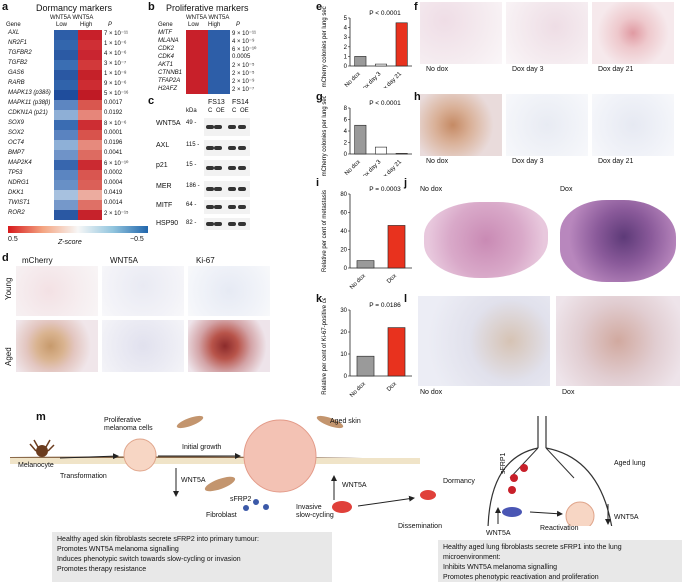 The height and width of the screenshot is (583, 685). Describe the element at coordinates (115, 54) in the screenshot. I see `heatmap-p-value: 4 × 10⁻⁶` at that location.